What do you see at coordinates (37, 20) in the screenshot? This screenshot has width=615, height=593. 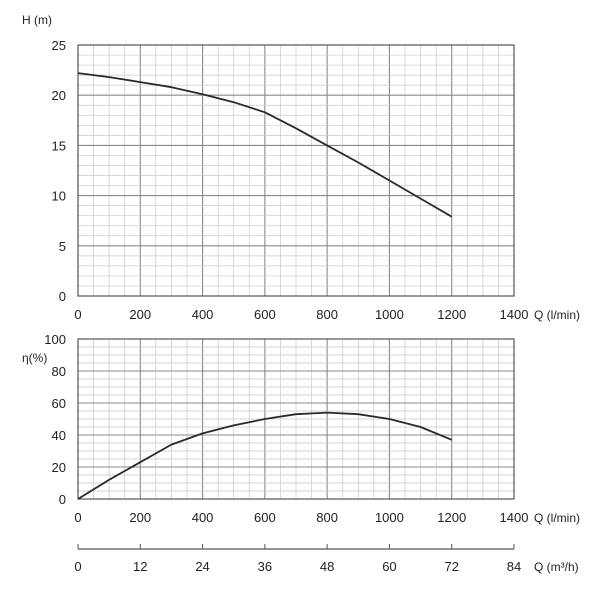 I see `y-axis-label: H (m)` at bounding box center [37, 20].